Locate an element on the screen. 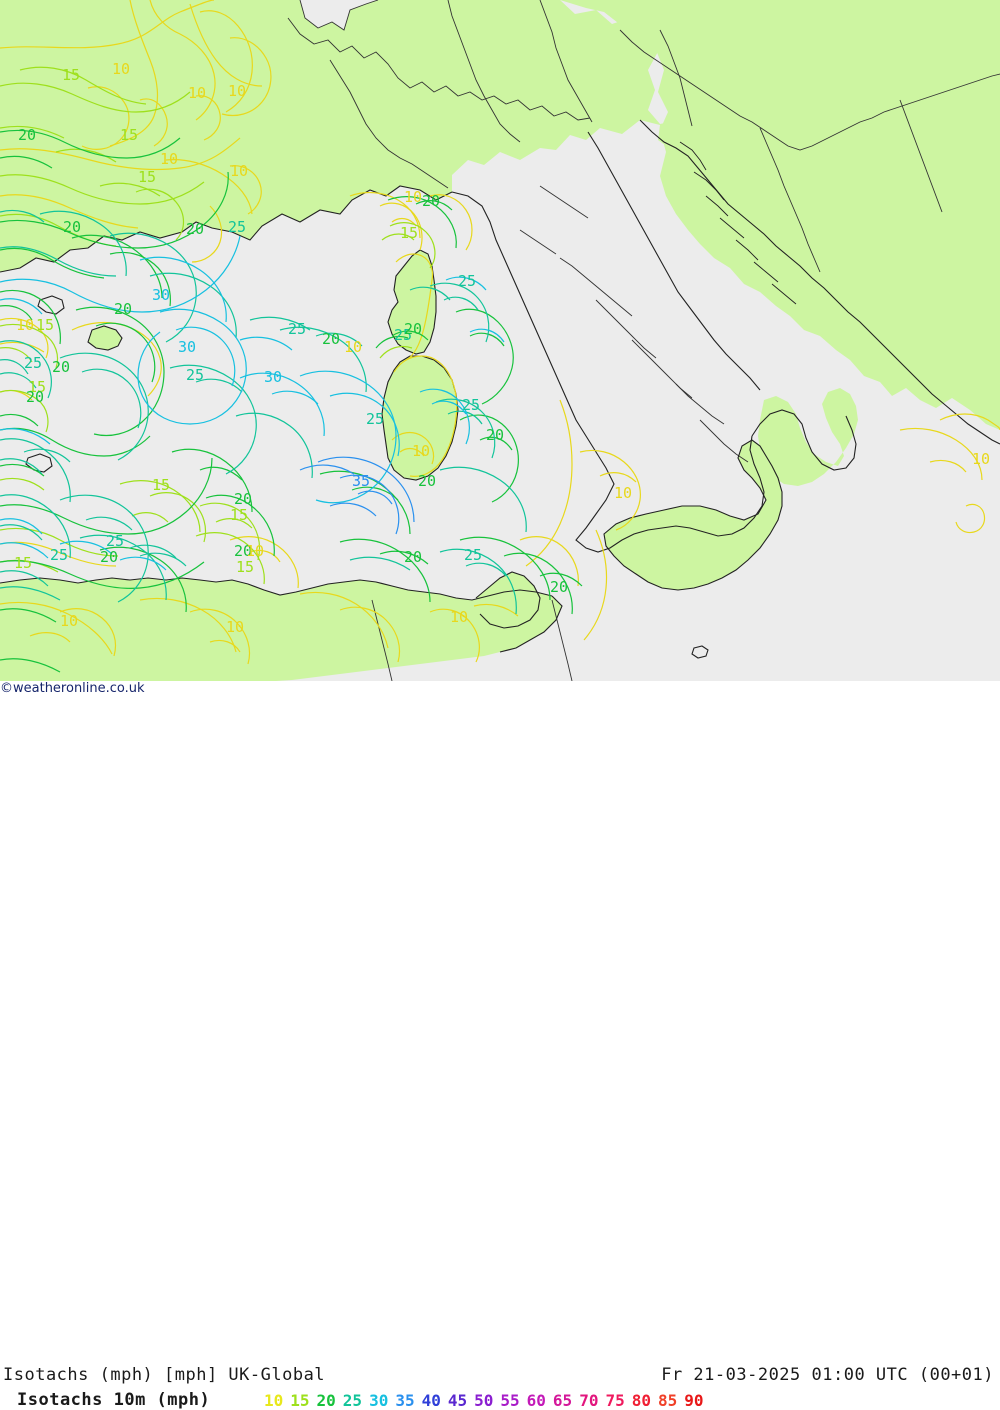  legend-stop-25: 25 is located at coordinates (352, 1400).